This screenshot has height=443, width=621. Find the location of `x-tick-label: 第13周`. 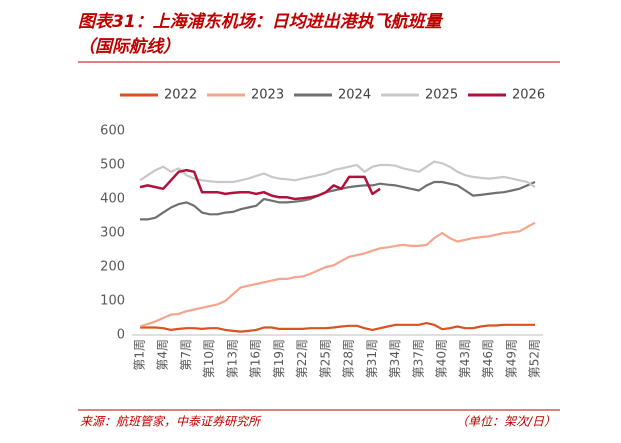

x-tick-label: 第13周 is located at coordinates (232, 358).